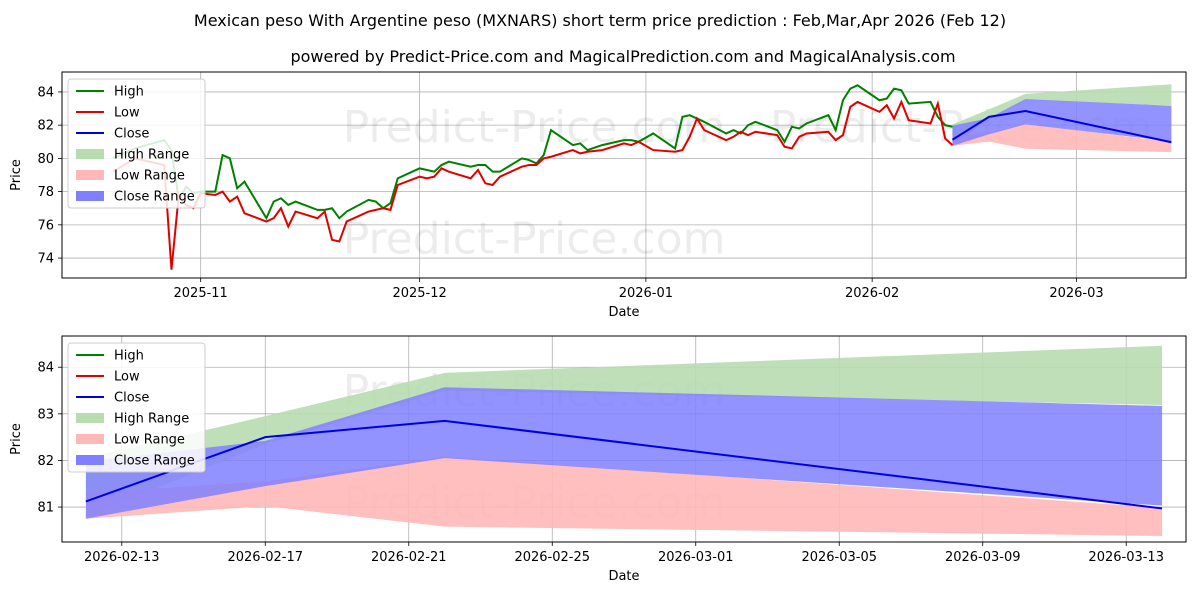  I want to click on y-tick-label: 83, so click(45, 414).